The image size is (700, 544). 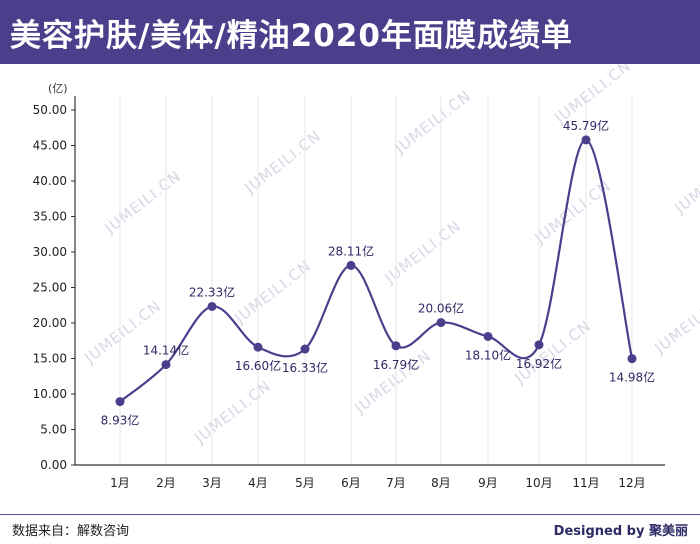 I want to click on data-label: 16.33亿, so click(x=305, y=367).